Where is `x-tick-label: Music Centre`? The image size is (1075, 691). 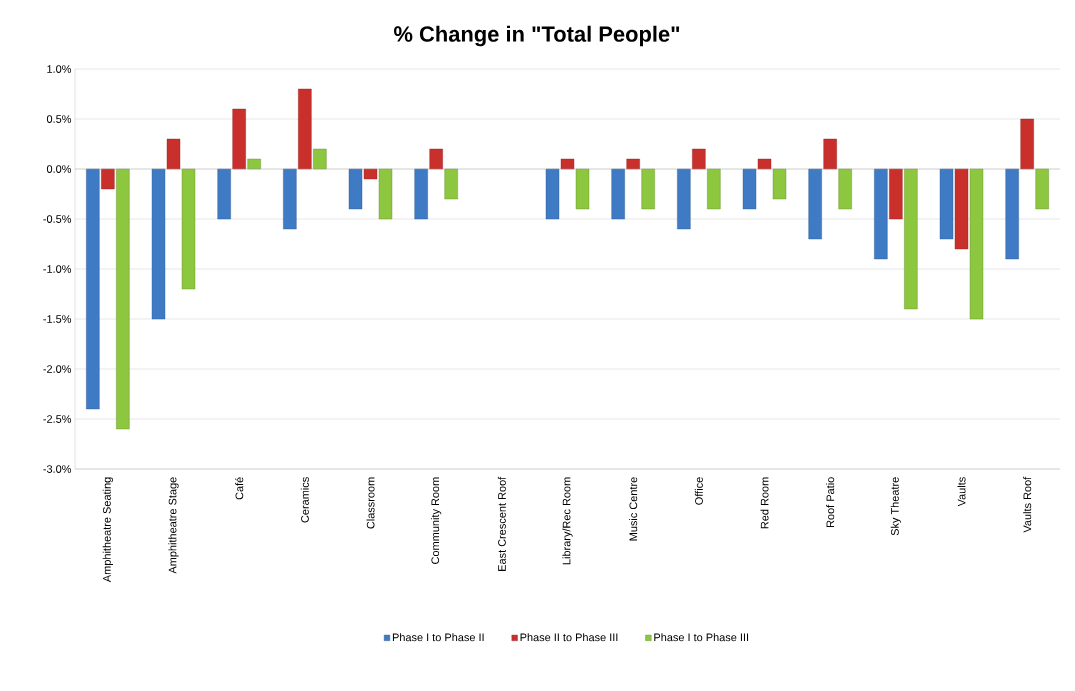 x-tick-label: Music Centre is located at coordinates (633, 509).